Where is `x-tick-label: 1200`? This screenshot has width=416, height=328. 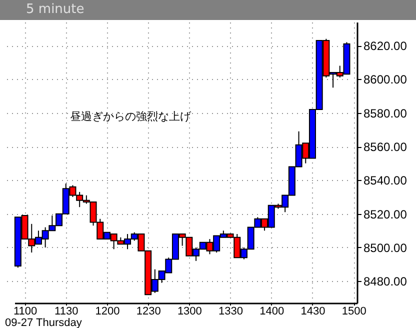
x-tick-label: 1200 is located at coordinates (107, 312).